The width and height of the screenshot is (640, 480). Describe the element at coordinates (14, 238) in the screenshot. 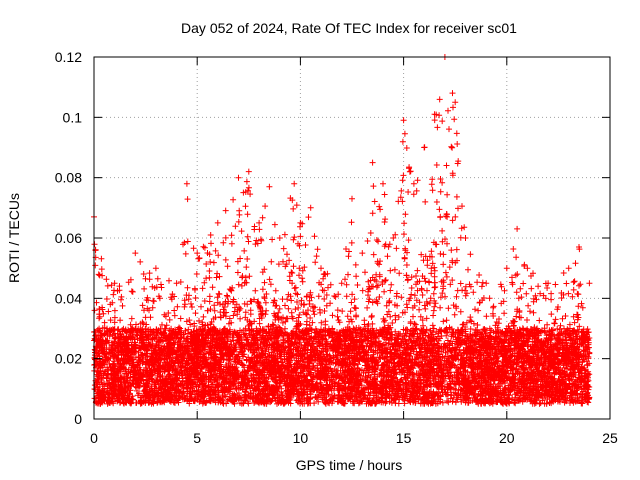

I see `y-axis-label: ROTI / TECUs` at that location.